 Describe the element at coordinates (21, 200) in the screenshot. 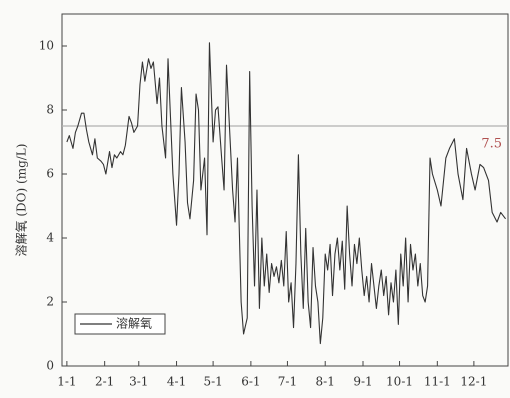

I see `y-axis-label: 溶解氧 (DO) (mg/L)` at that location.